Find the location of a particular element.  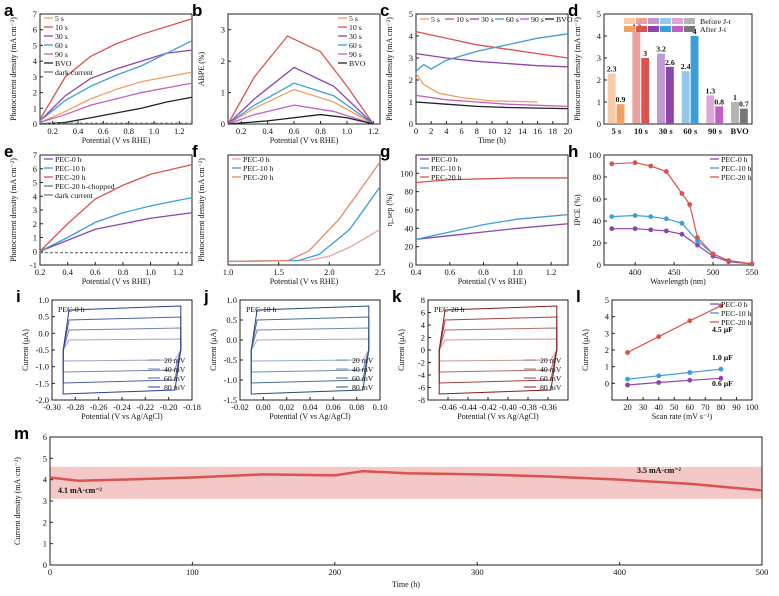

x-tick-label: 450 is located at coordinates (674, 272).